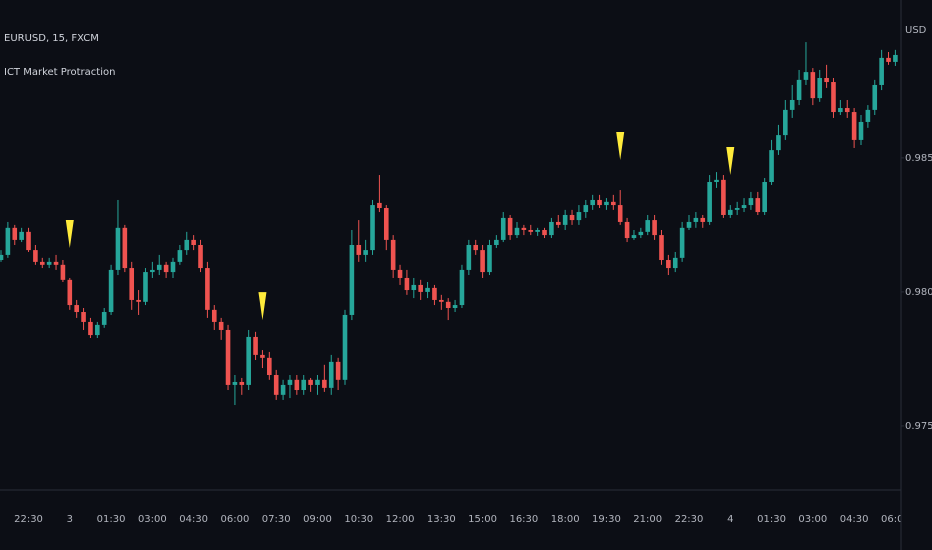  I want to click on time-tick-label: 19:30, so click(606, 519).